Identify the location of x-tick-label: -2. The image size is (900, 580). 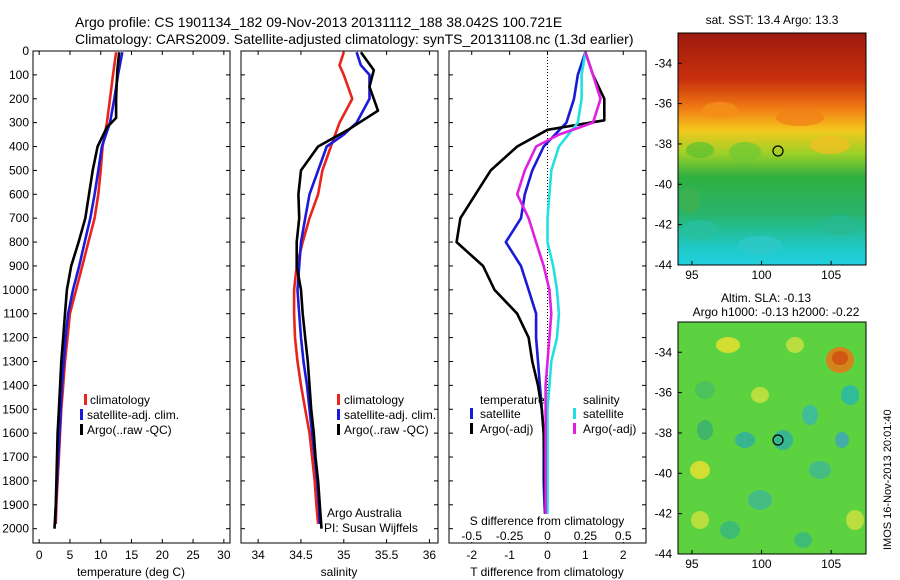
(471, 555).